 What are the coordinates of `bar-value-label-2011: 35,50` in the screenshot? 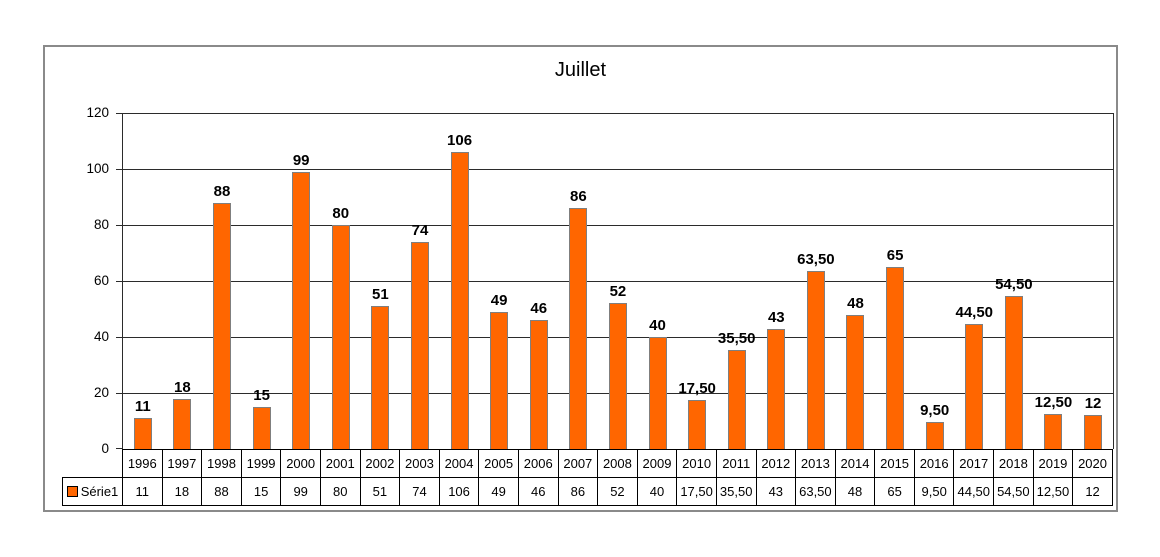 It's located at (736, 338).